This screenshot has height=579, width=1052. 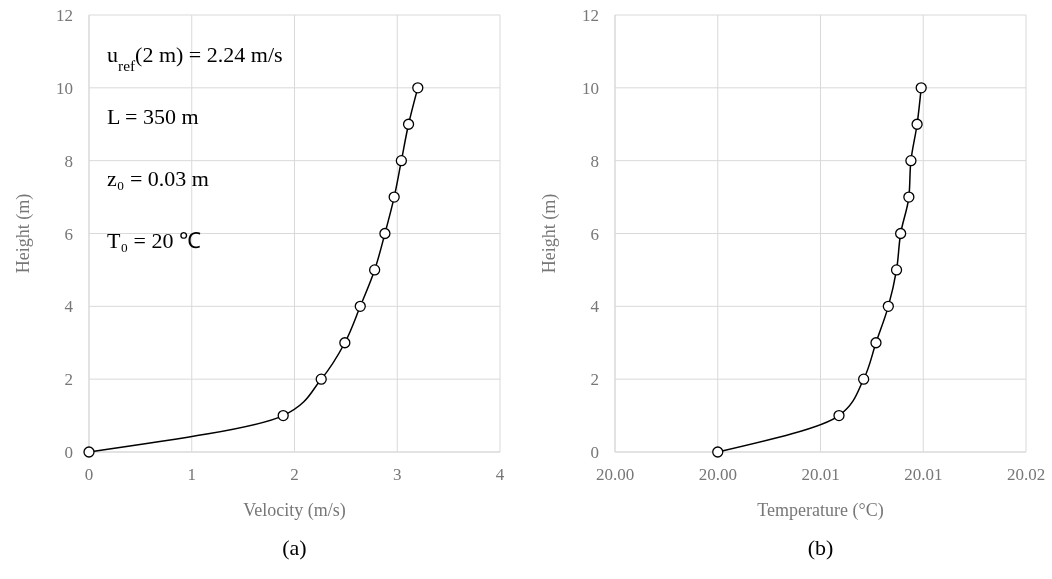 What do you see at coordinates (820, 547) in the screenshot?
I see `text: (b)` at bounding box center [820, 547].